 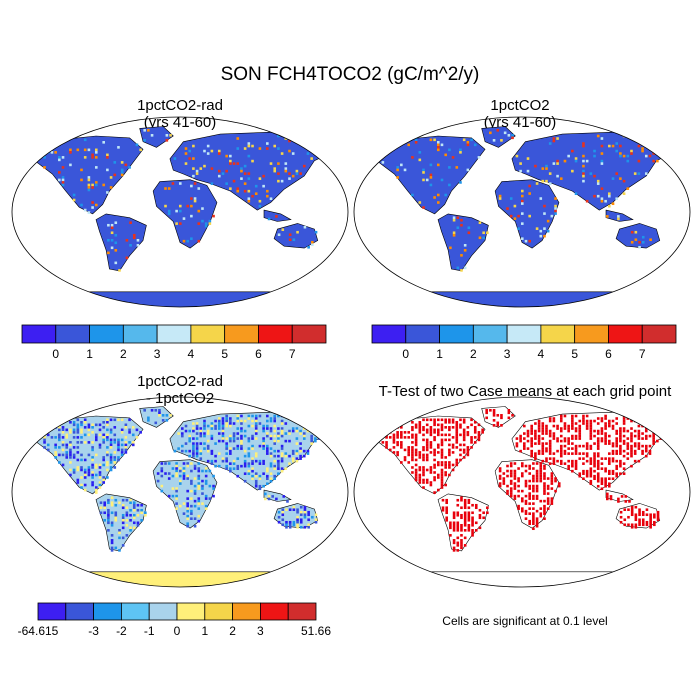 I want to click on colorbar-panel-2: 0 1 2 3 4 5 6 7, so click(x=524, y=342).